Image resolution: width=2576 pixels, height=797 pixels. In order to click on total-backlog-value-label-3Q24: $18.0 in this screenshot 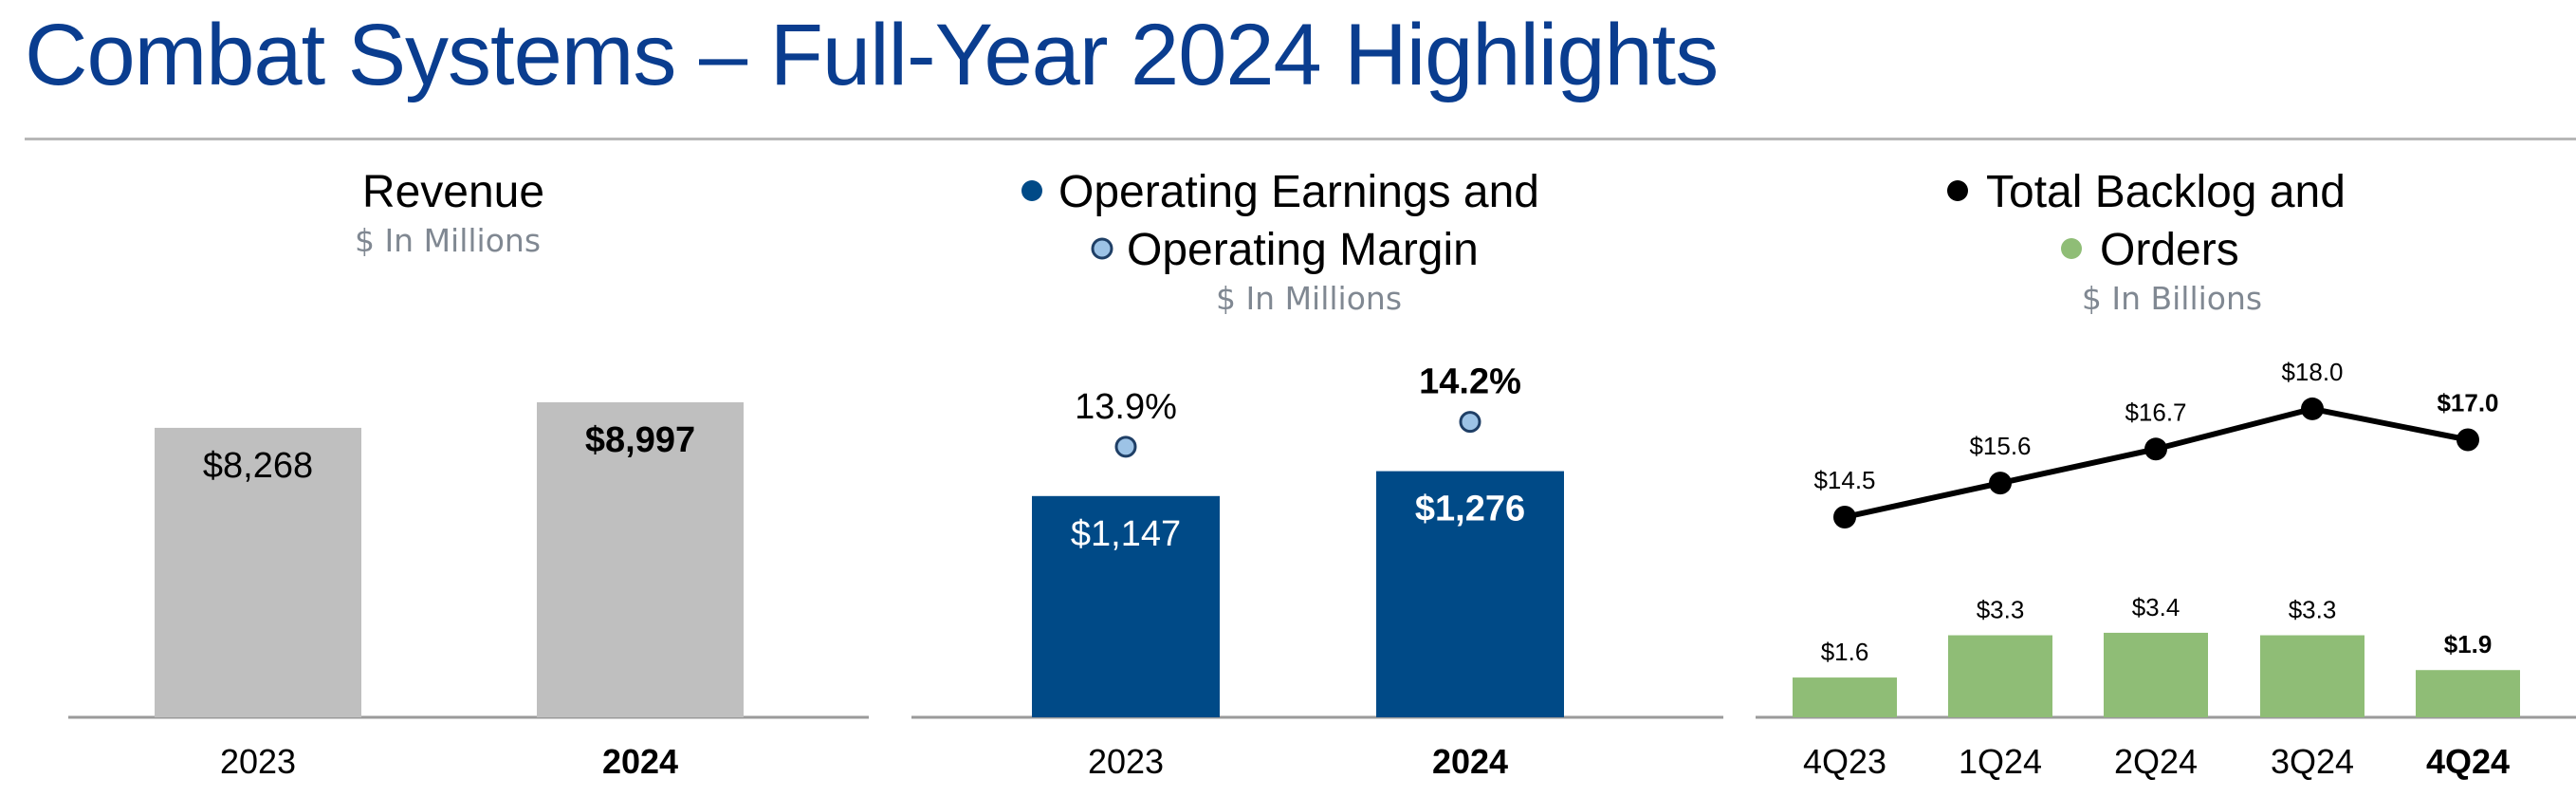, I will do `click(2312, 372)`.